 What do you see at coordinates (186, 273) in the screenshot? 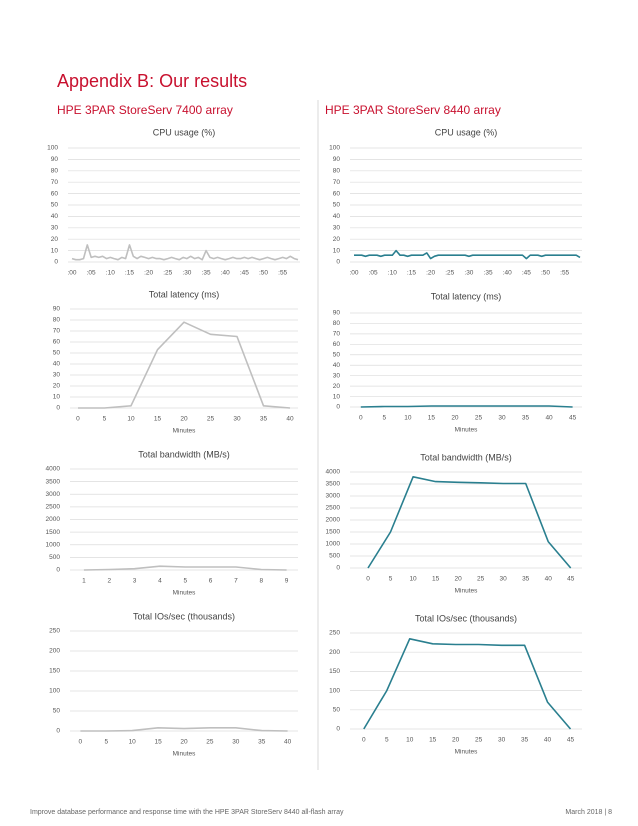
I see `x-tick-label: :30` at bounding box center [186, 273].